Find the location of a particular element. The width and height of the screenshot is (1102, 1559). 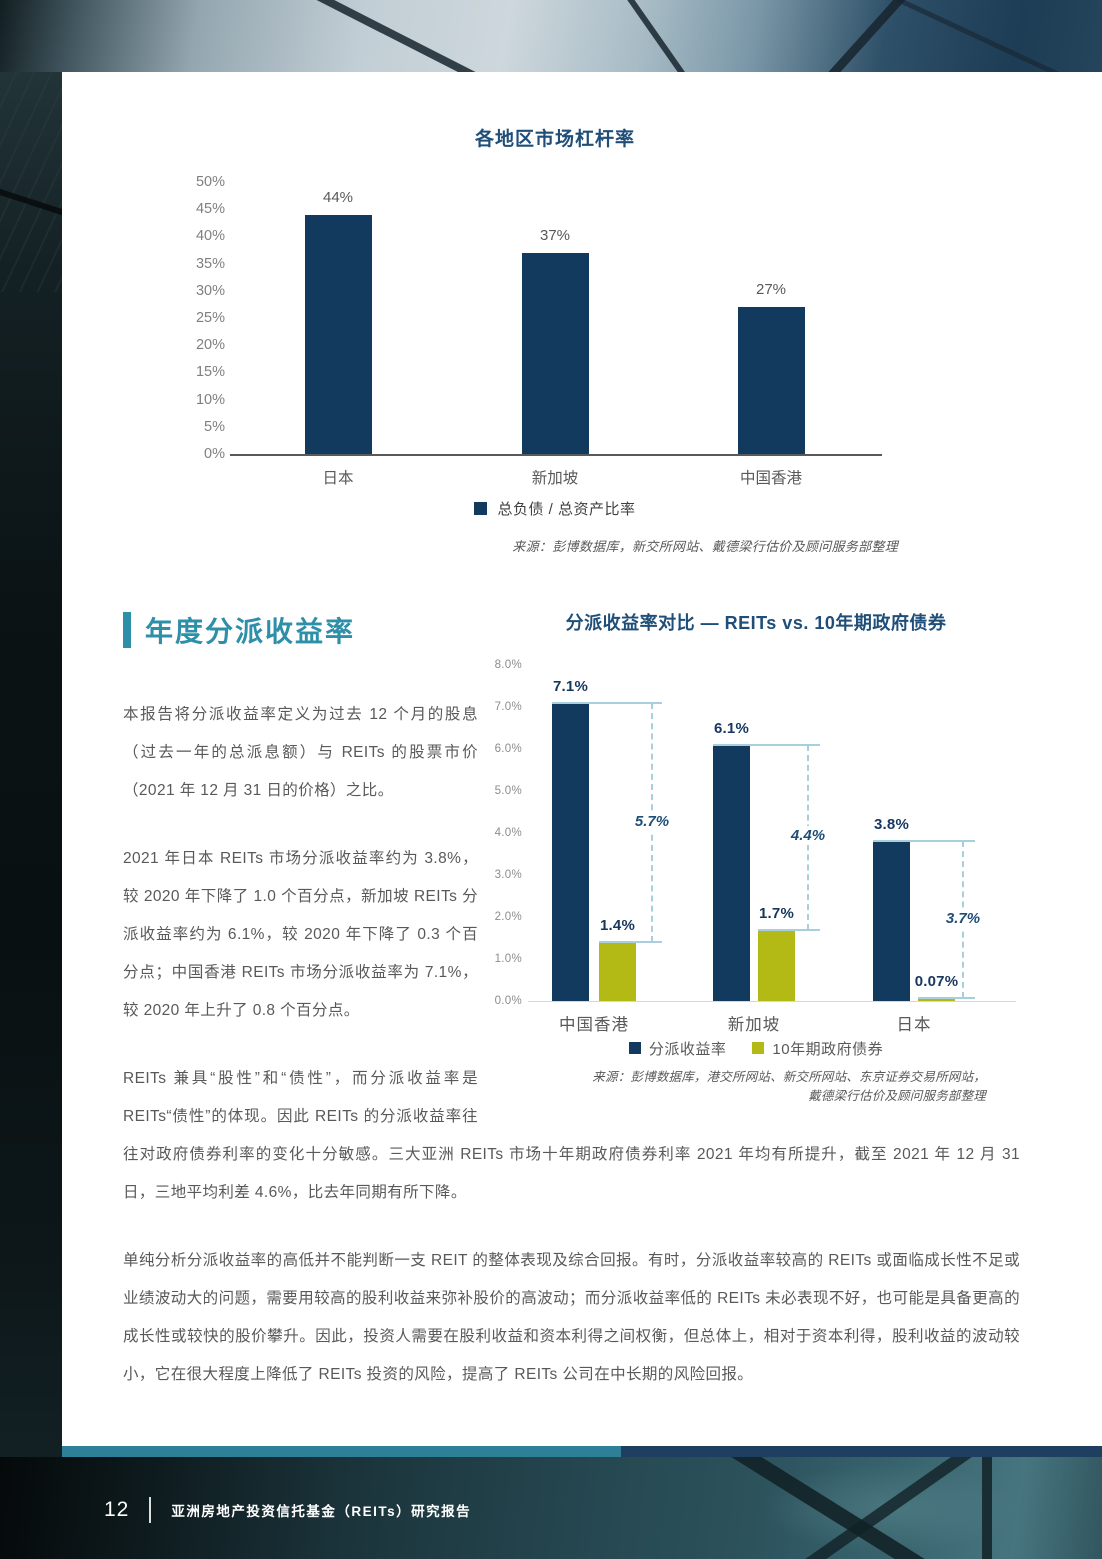

spread-value-label: 4.4% is located at coordinates (808, 836).